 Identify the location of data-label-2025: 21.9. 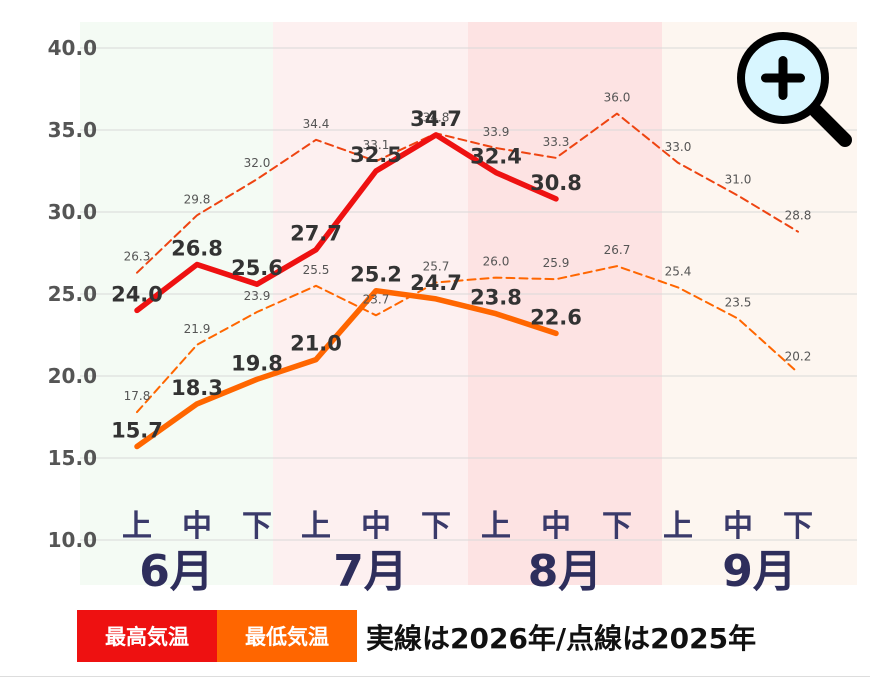
(197, 329).